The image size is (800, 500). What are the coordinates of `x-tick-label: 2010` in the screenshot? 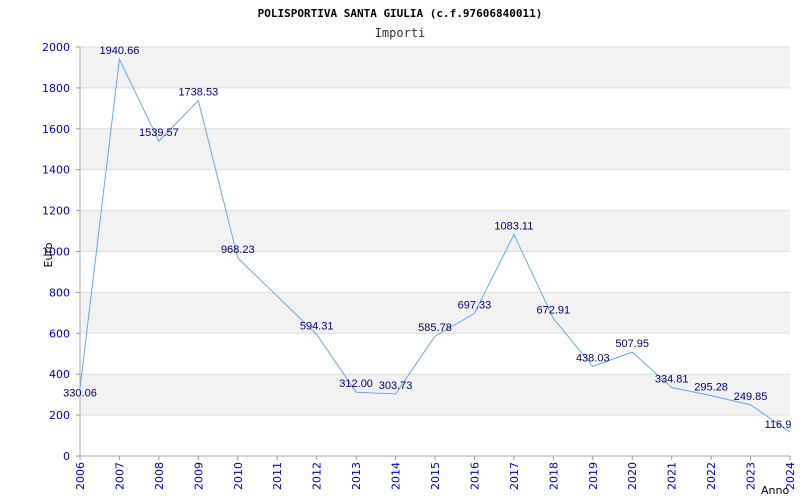 It's located at (238, 476).